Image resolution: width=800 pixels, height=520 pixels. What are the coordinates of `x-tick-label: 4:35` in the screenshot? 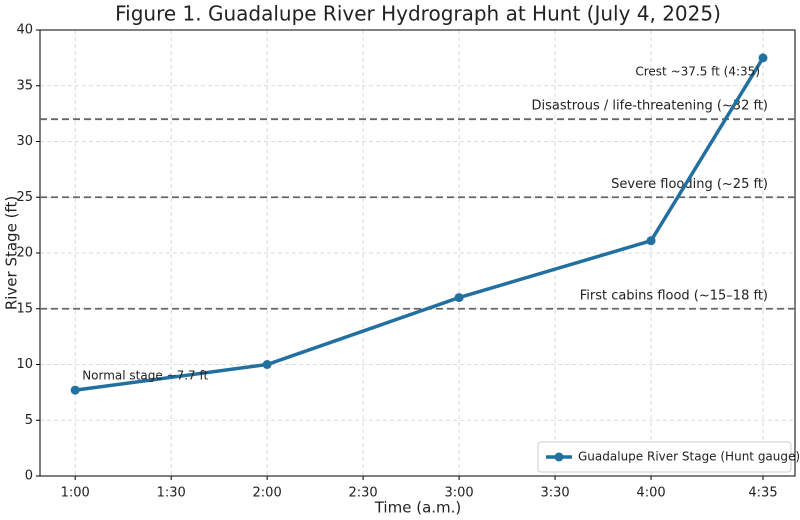 It's located at (762, 493).